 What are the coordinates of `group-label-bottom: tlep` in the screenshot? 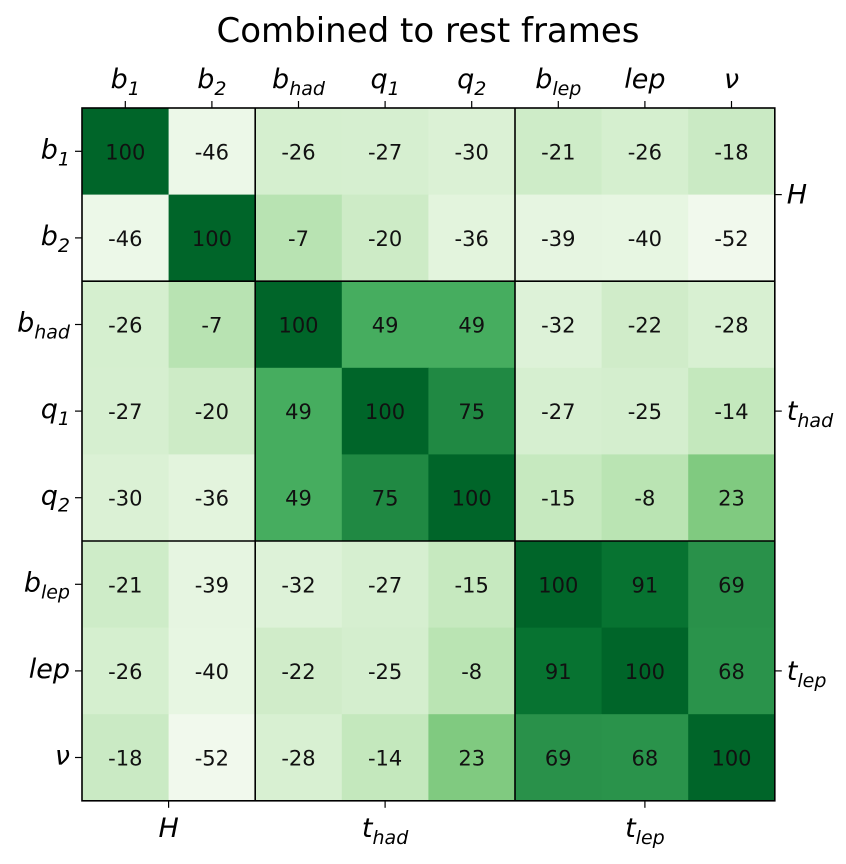 It's located at (645, 831).